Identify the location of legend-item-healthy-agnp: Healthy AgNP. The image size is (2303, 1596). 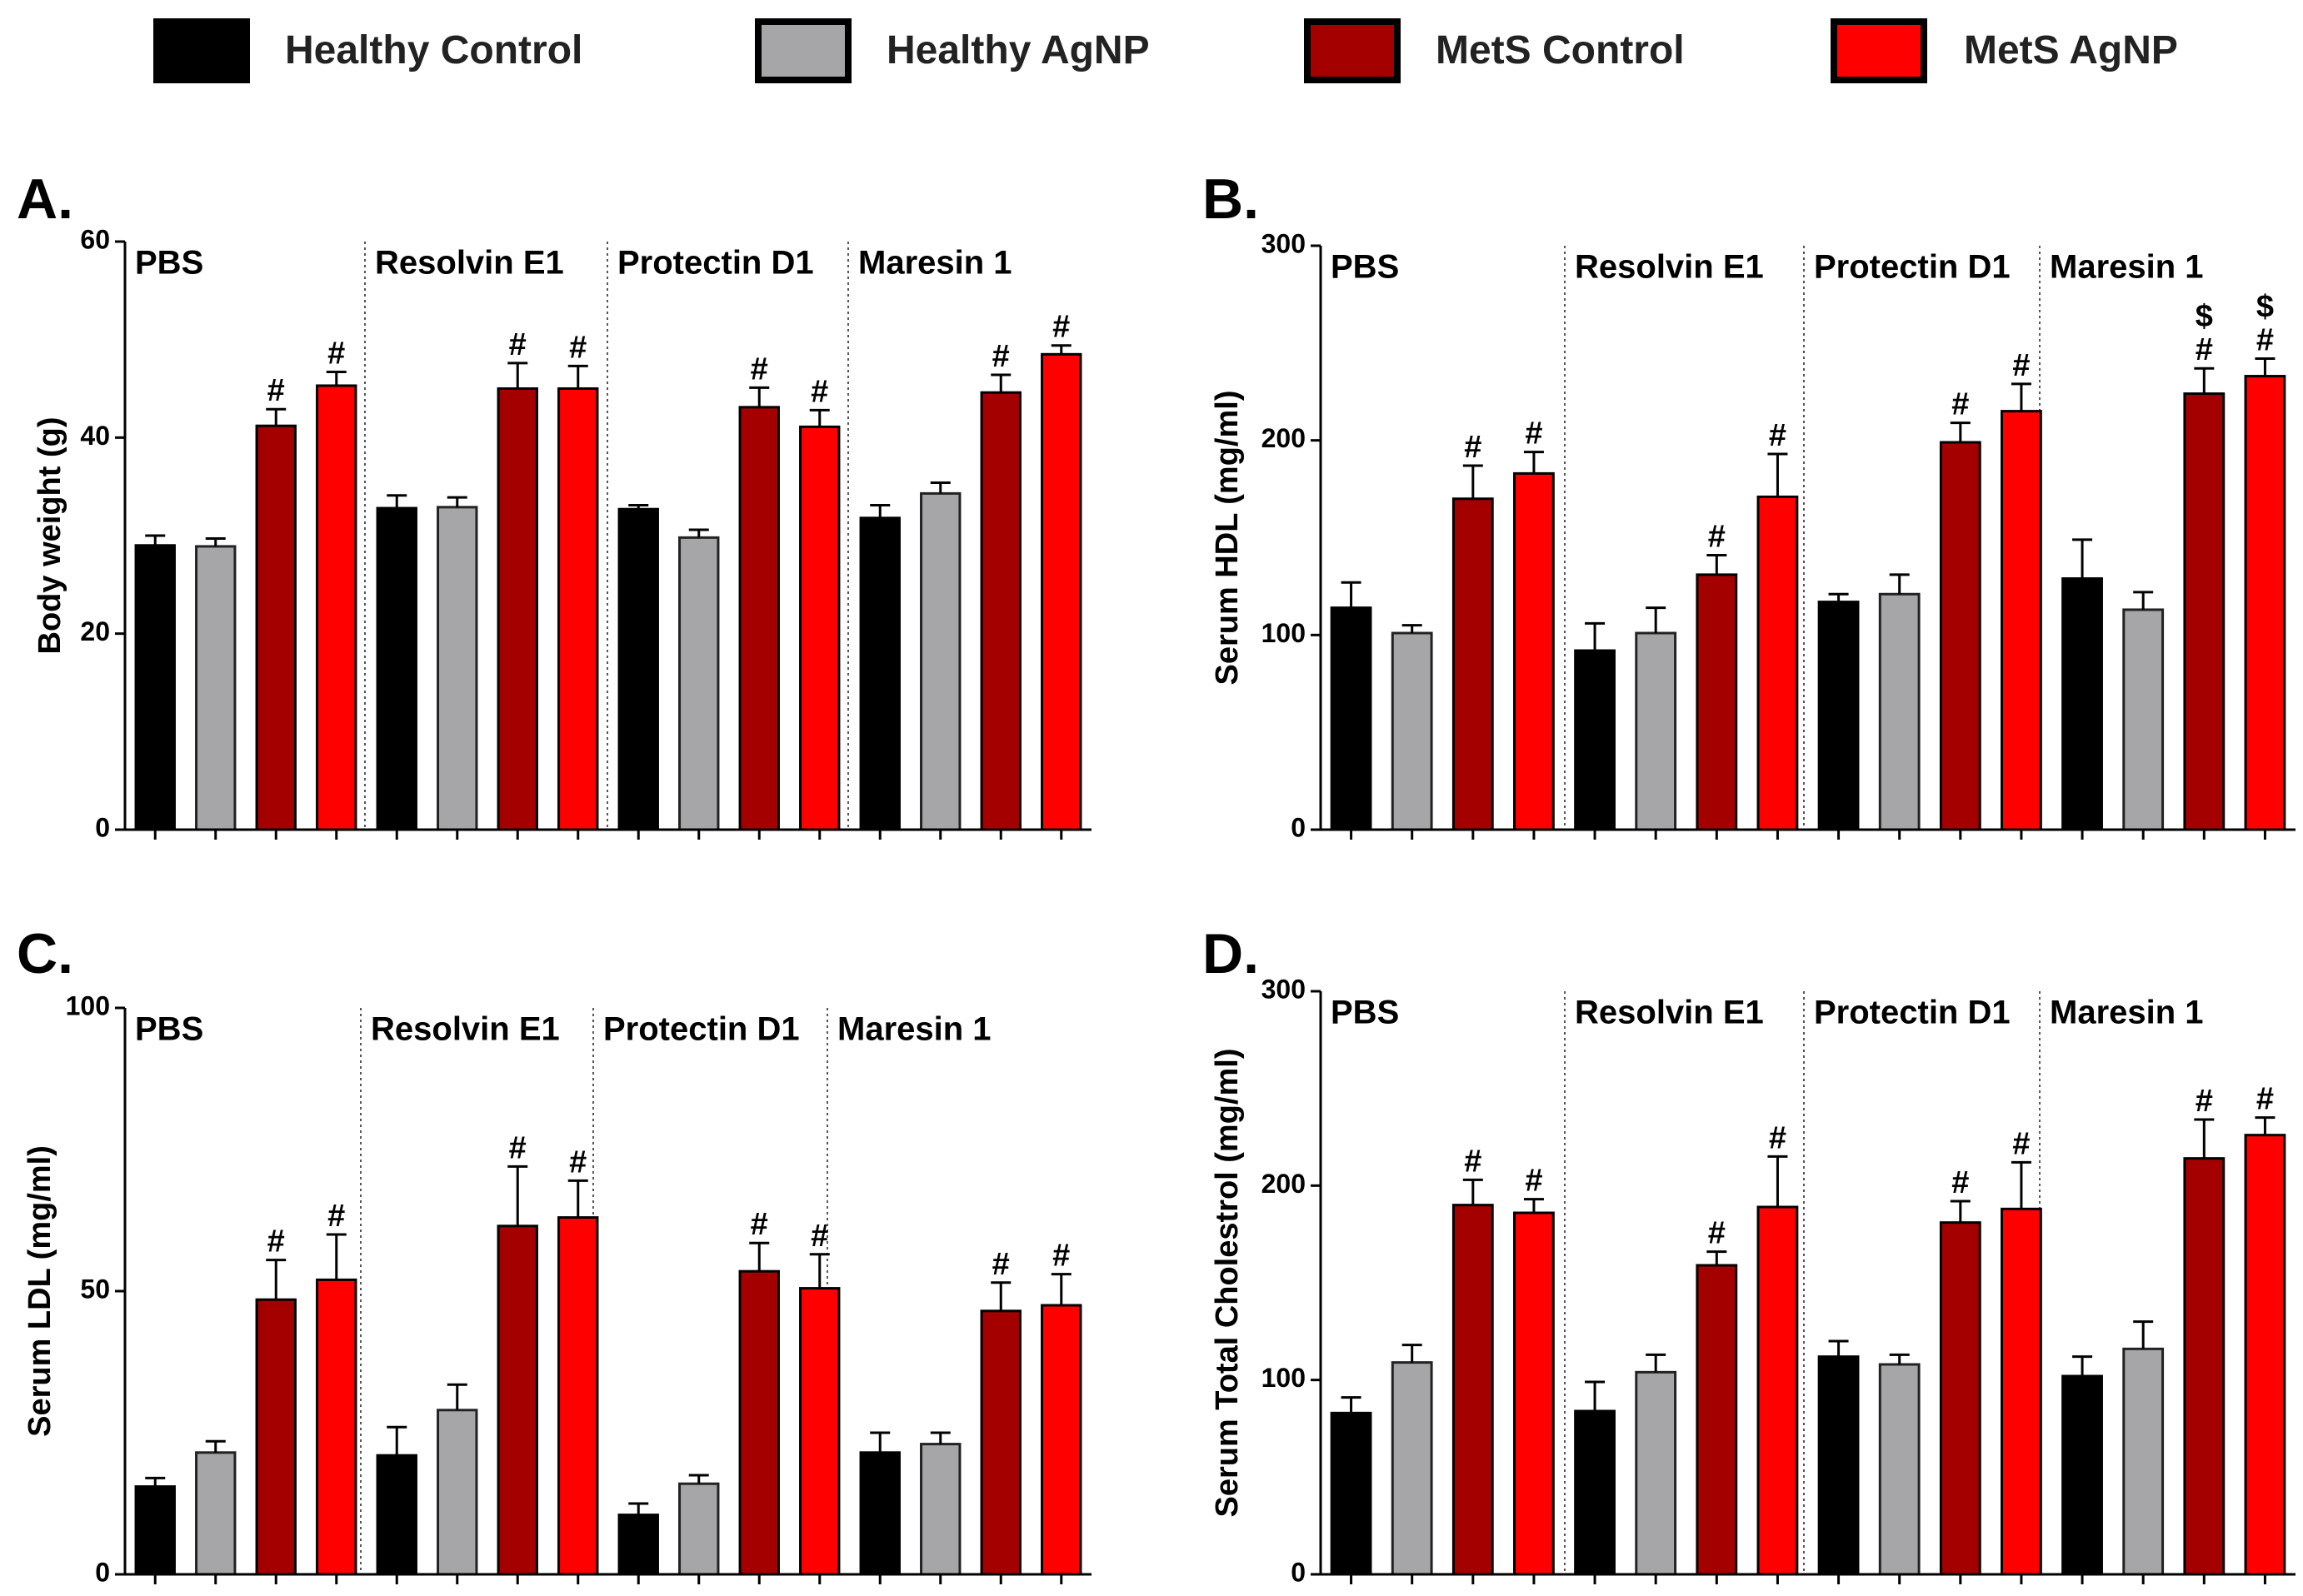
(952, 50).